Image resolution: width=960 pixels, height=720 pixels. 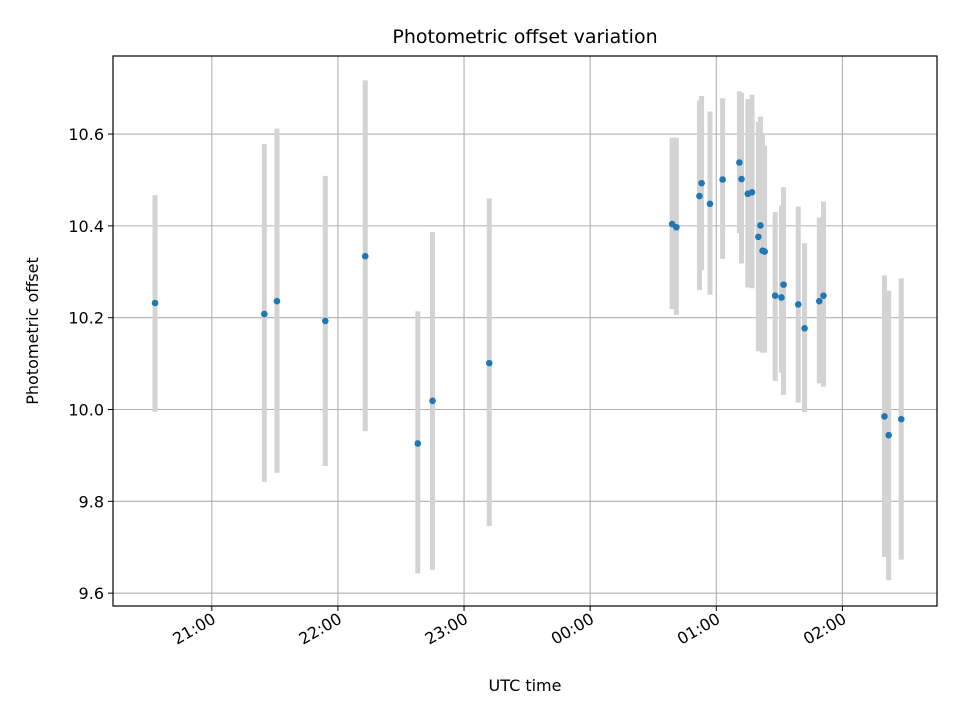 What do you see at coordinates (90, 364) in the screenshot?
I see `y-axis-ticks: 9.6 9.8 10.0 10.2 10.4 10.6` at bounding box center [90, 364].